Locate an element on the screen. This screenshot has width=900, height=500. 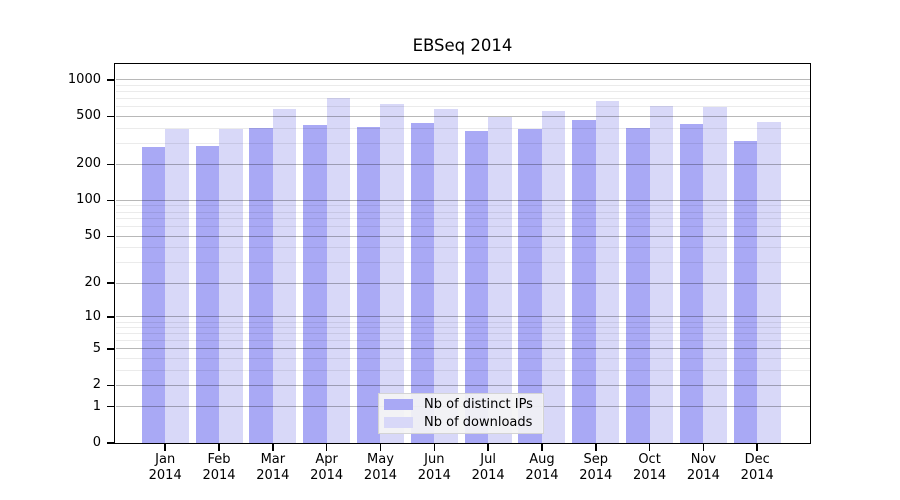
legend-item-downloads: Nb of downloads is located at coordinates (461, 422).